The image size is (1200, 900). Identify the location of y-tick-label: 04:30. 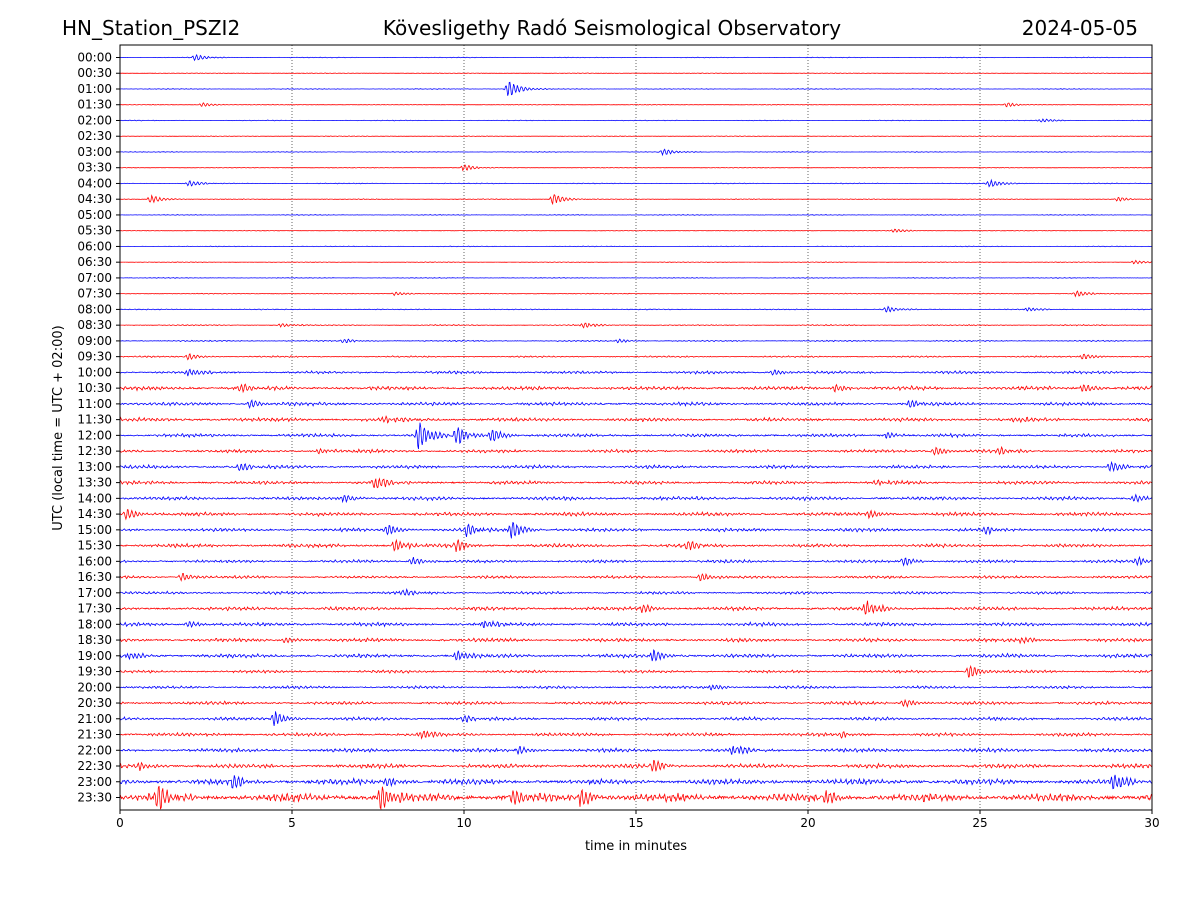
(94, 199).